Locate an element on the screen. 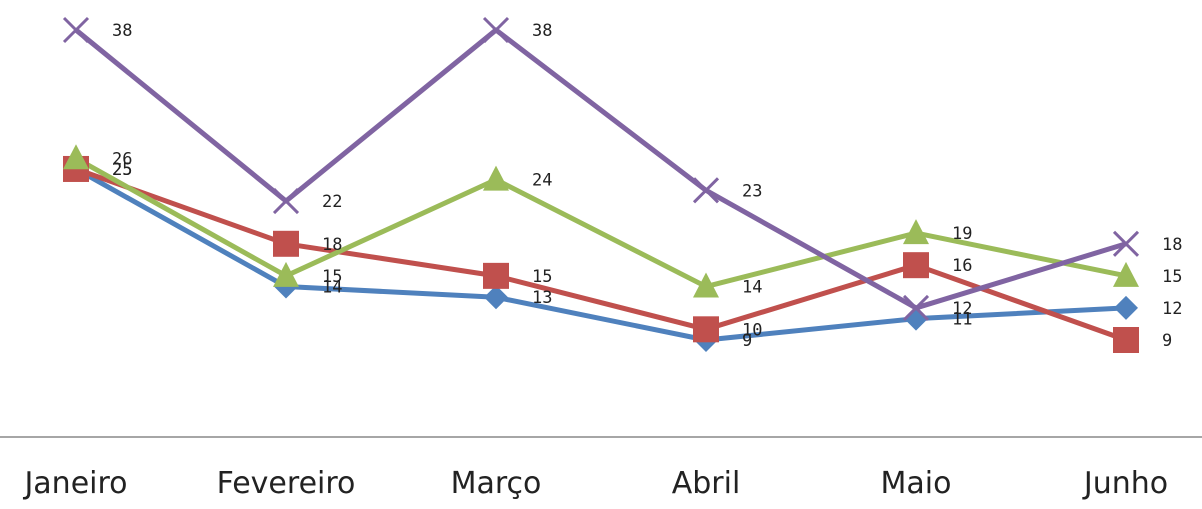 This screenshot has width=1202, height=509. series-1-data-label-6: 12 is located at coordinates (1172, 309).